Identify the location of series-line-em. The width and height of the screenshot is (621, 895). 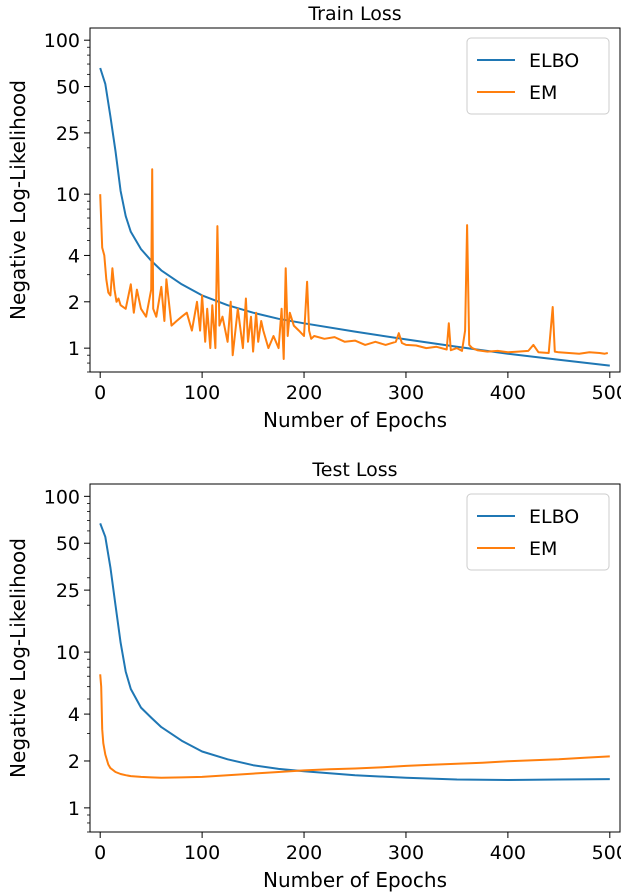
(354, 726).